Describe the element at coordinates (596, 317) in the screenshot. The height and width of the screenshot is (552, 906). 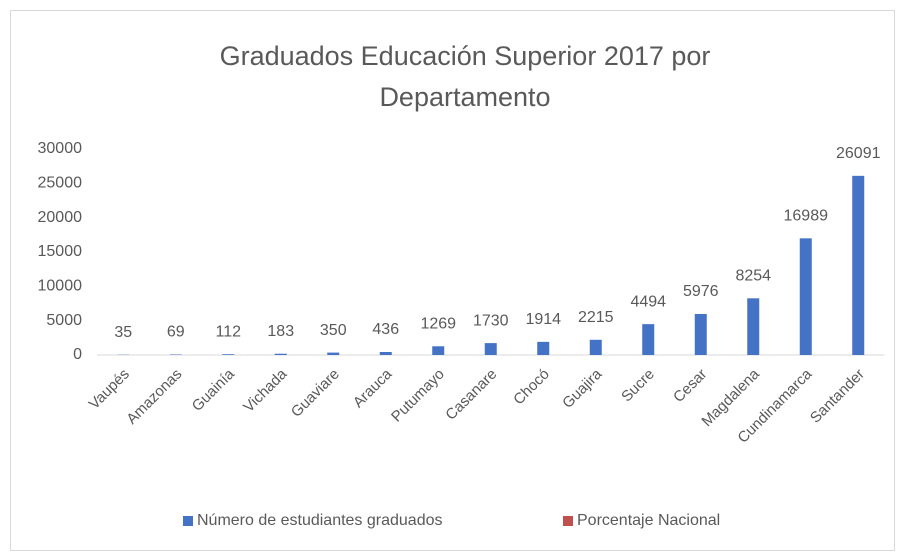
I see `value-label: 2215` at that location.